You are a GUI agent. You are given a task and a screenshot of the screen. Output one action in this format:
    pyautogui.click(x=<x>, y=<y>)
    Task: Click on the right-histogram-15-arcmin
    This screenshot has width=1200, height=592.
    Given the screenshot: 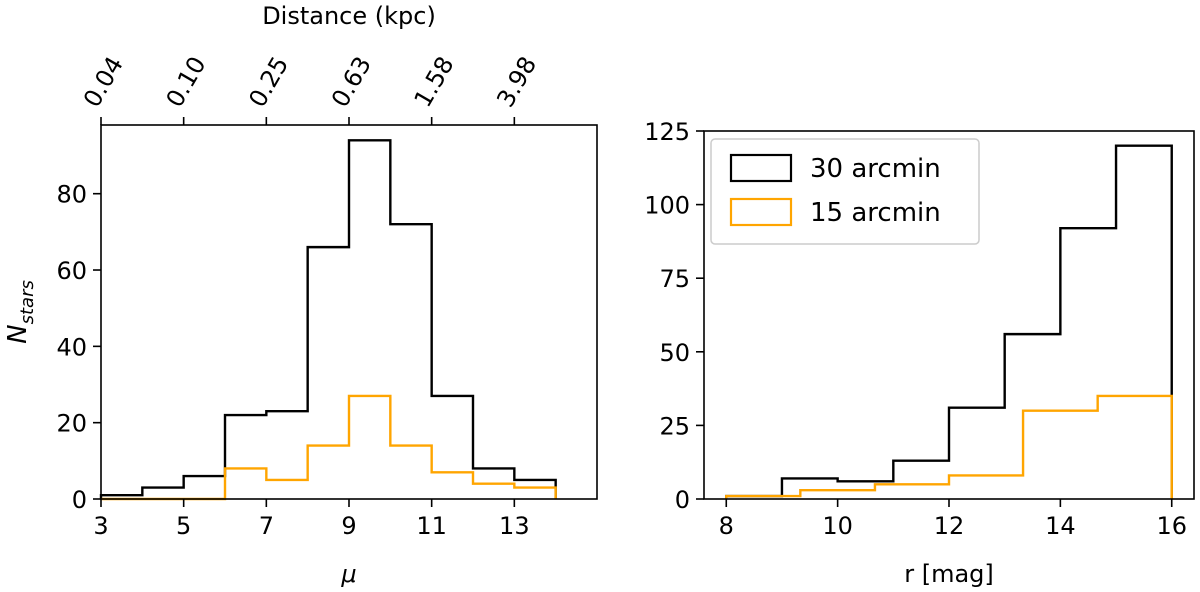 What is the action you would take?
    pyautogui.click(x=949, y=446)
    